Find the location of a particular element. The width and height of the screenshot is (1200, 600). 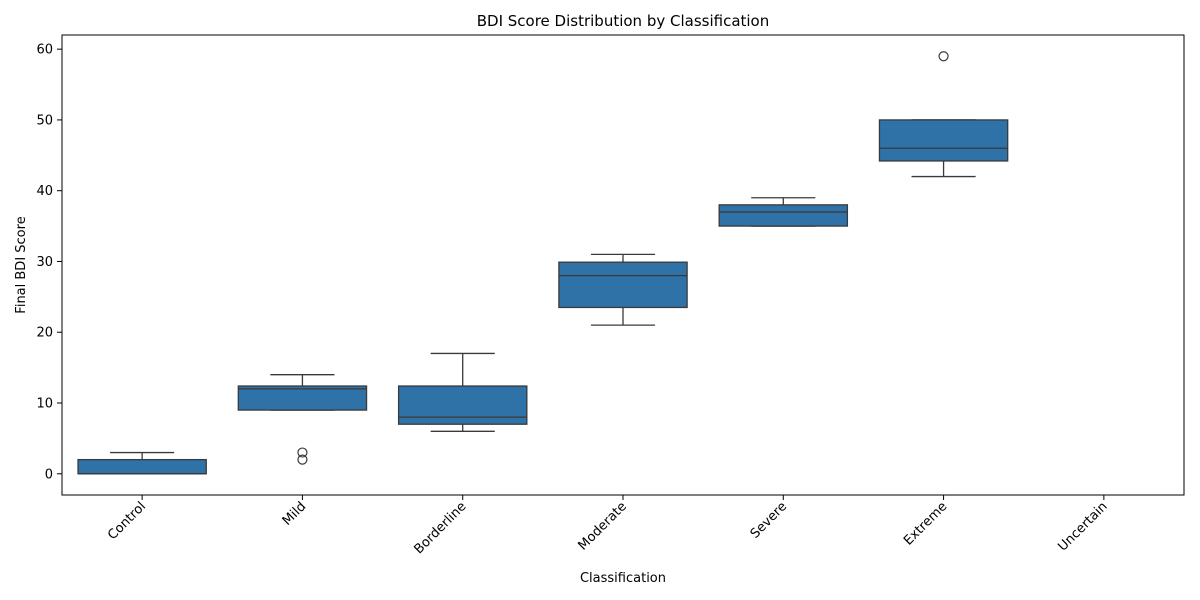

box-moderate is located at coordinates (623, 285).